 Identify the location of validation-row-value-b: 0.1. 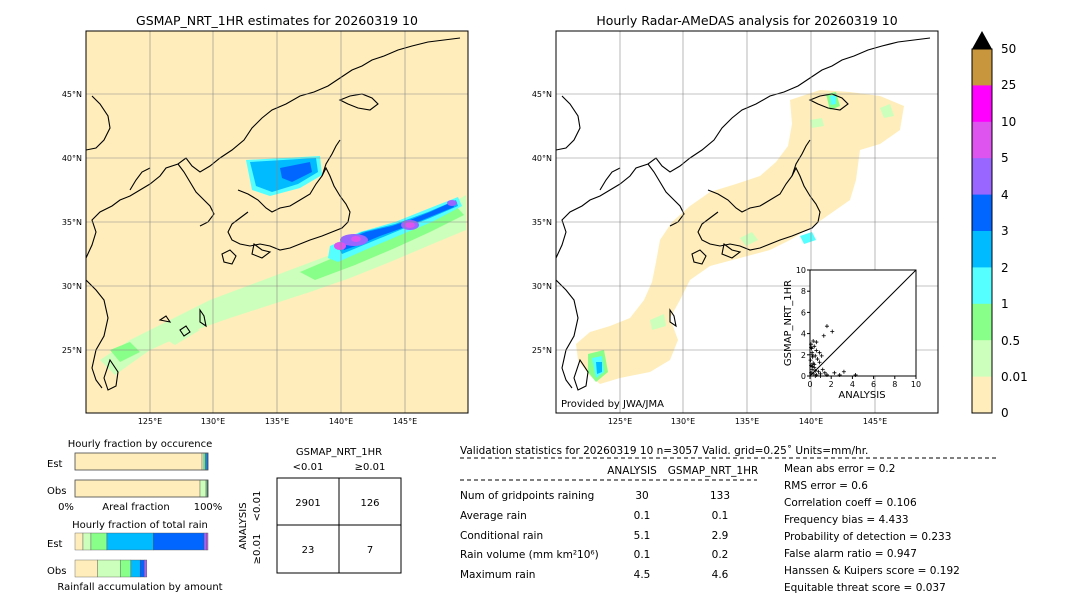
(720, 516).